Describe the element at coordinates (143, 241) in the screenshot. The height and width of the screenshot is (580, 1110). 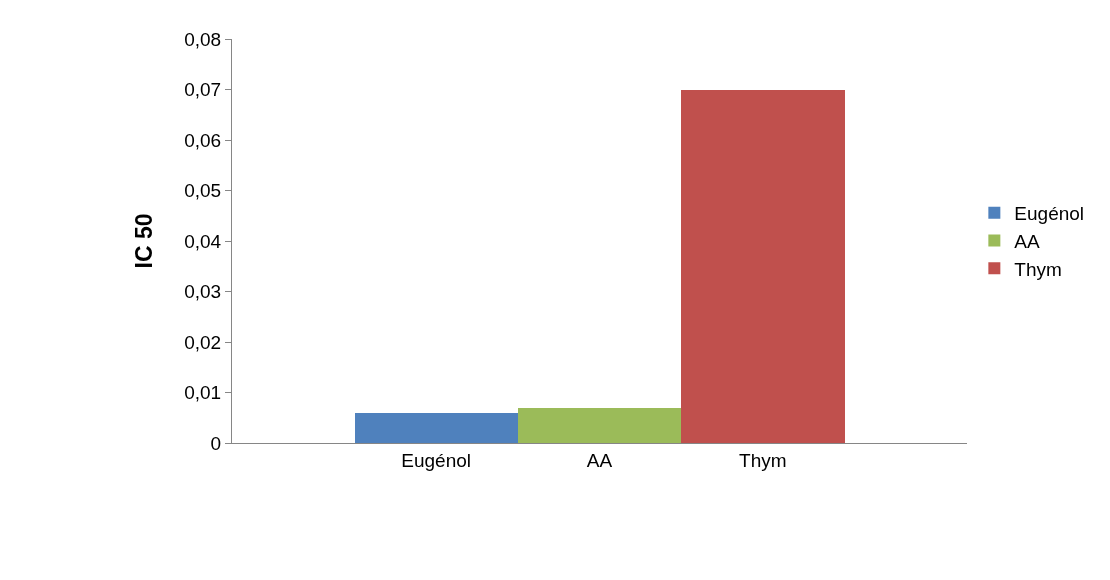
I see `y-axis-title: IC 50` at that location.